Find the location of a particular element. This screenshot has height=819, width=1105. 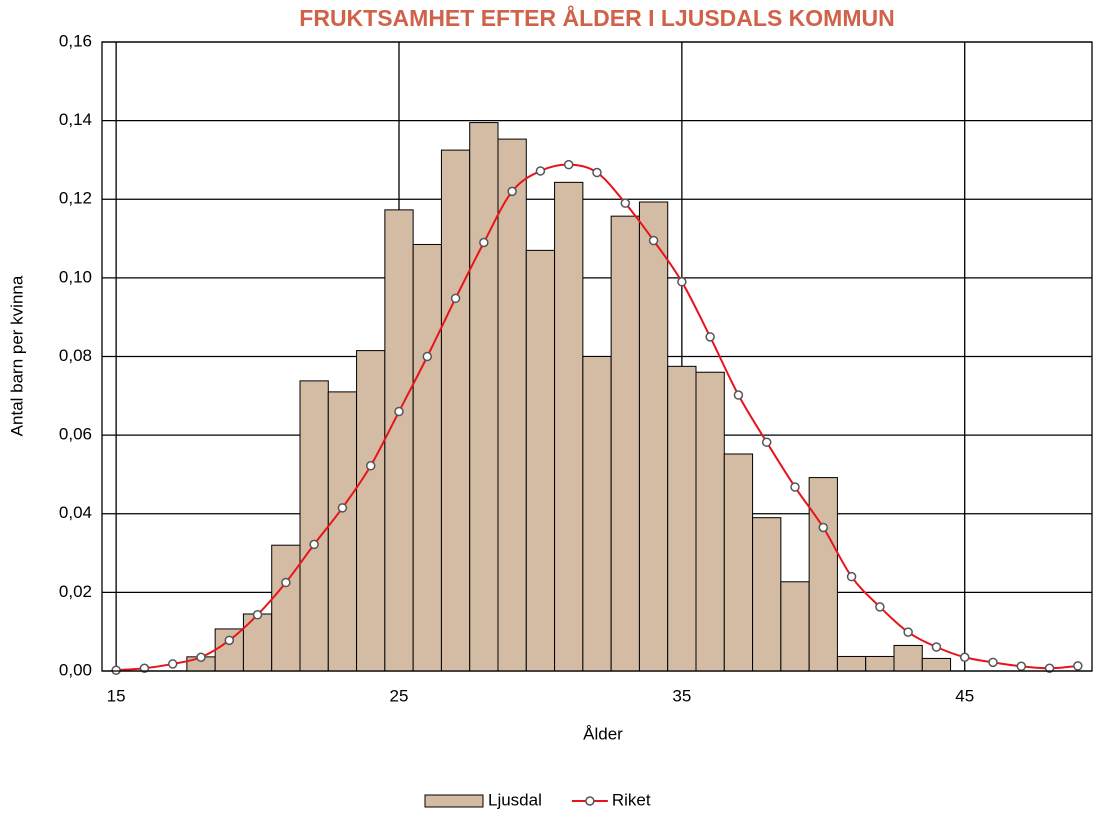

y-tick-label: 0,12 is located at coordinates (75, 198).